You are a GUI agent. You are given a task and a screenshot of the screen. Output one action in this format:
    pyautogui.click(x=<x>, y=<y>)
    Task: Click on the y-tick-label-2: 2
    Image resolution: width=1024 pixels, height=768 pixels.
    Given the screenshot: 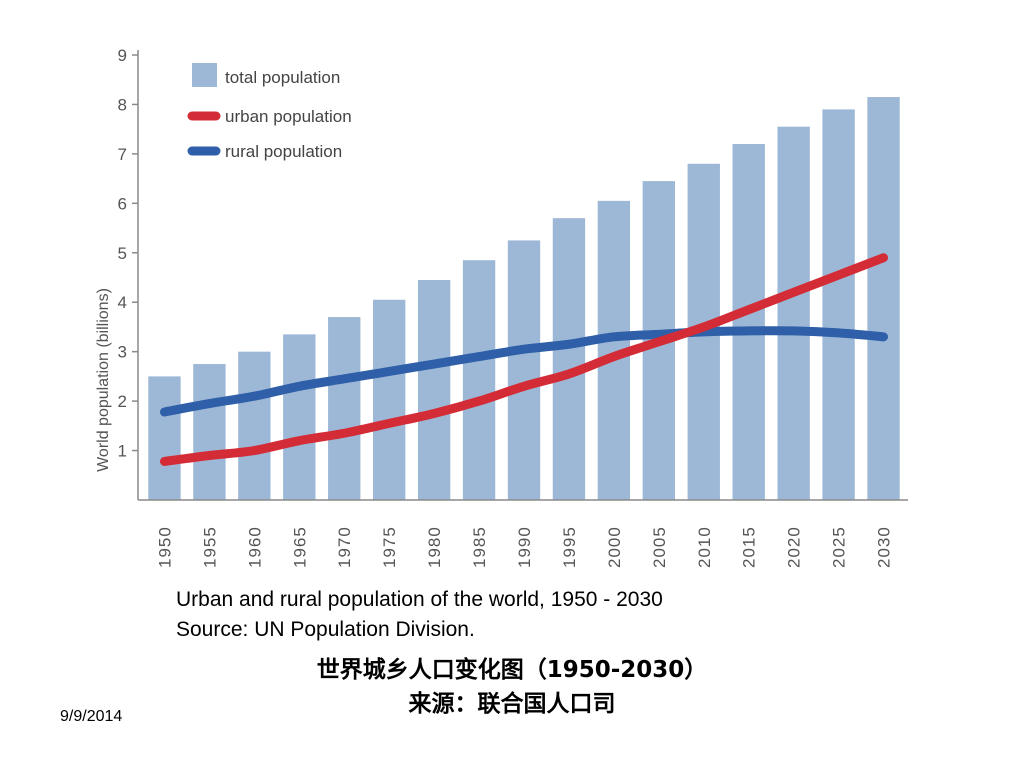 What is the action you would take?
    pyautogui.click(x=122, y=401)
    